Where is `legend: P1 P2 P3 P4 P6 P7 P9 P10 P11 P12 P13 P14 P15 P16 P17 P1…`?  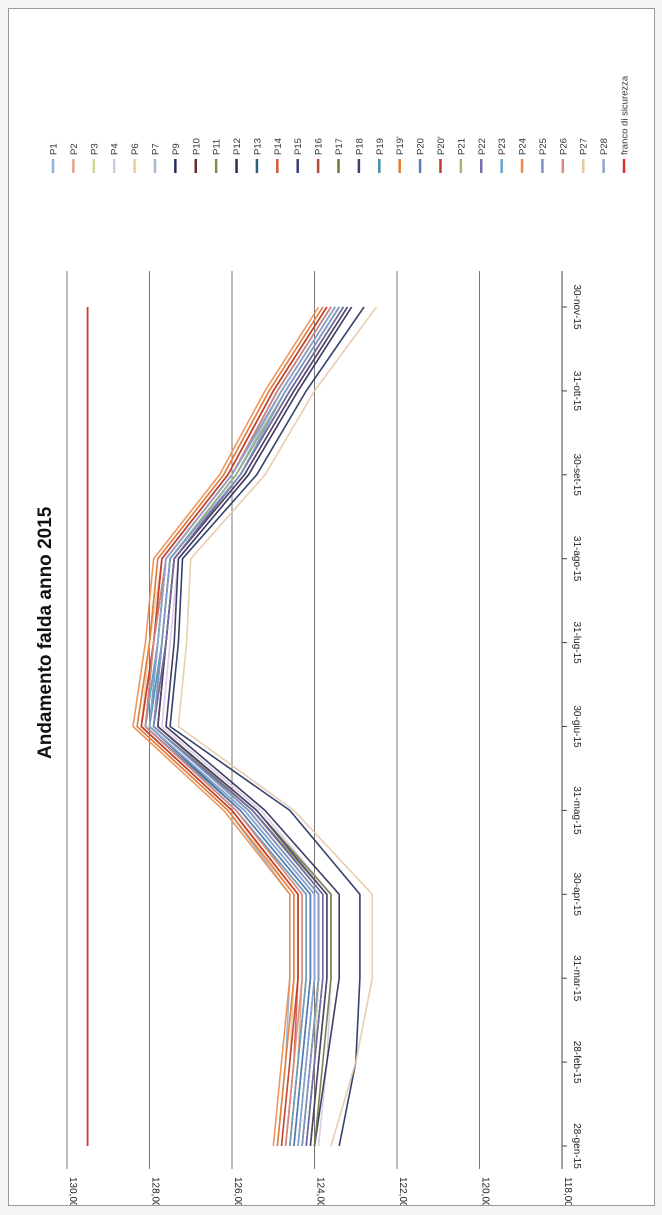 legend: P1 P2 P3 P4 P6 P7 P9 P10 P11 P12 P13 P14 P15 P16 P17 P1… is located at coordinates (340, 124).